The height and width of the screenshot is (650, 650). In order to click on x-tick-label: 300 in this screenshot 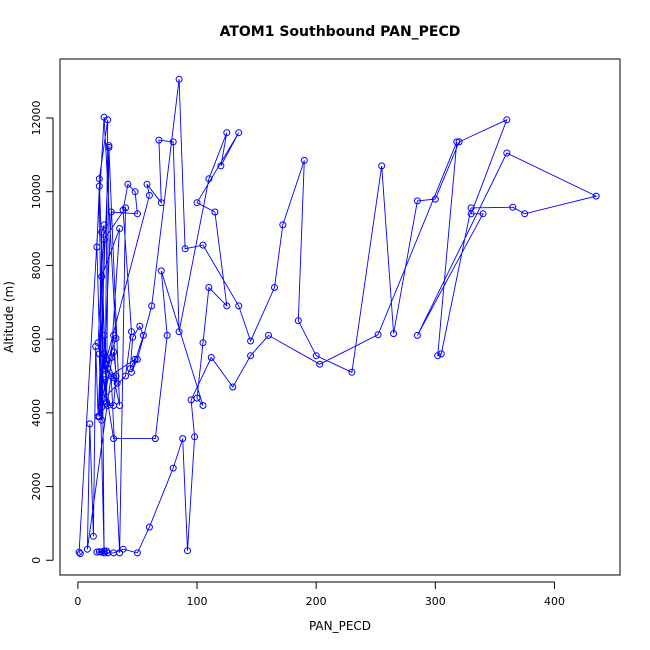, I will do `click(435, 601)`.